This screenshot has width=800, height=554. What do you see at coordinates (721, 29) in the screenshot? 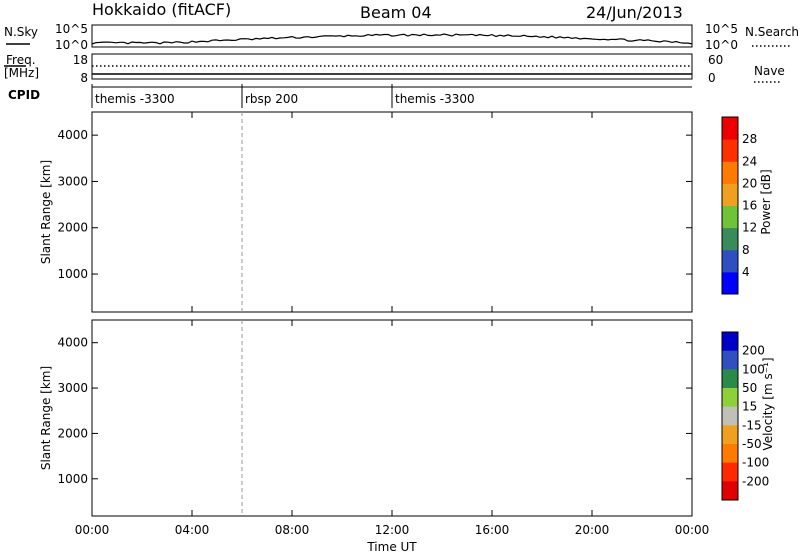
I see `noise-right-tick-top: 10^5` at bounding box center [721, 29].